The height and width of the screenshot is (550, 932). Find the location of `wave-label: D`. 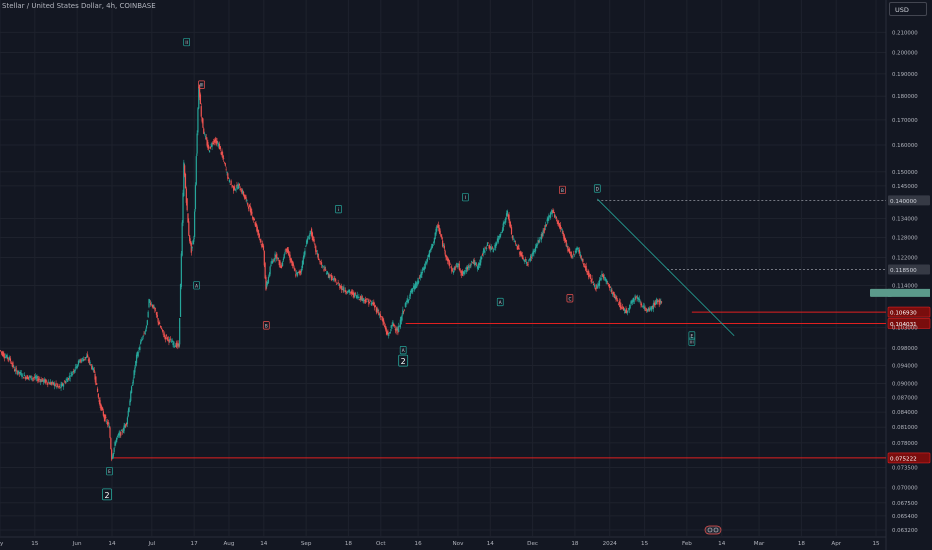

wave-label: D is located at coordinates (597, 189).